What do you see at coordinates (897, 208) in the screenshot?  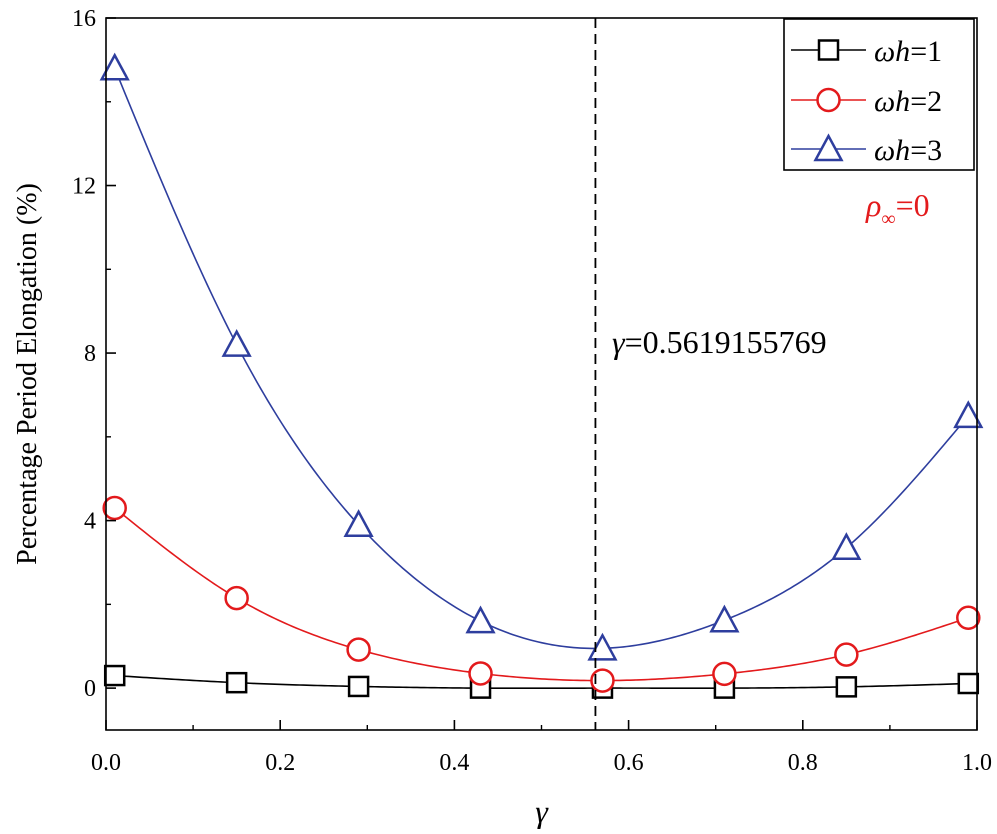 I see `rho-infinity-label: ρ∞=0` at bounding box center [897, 208].